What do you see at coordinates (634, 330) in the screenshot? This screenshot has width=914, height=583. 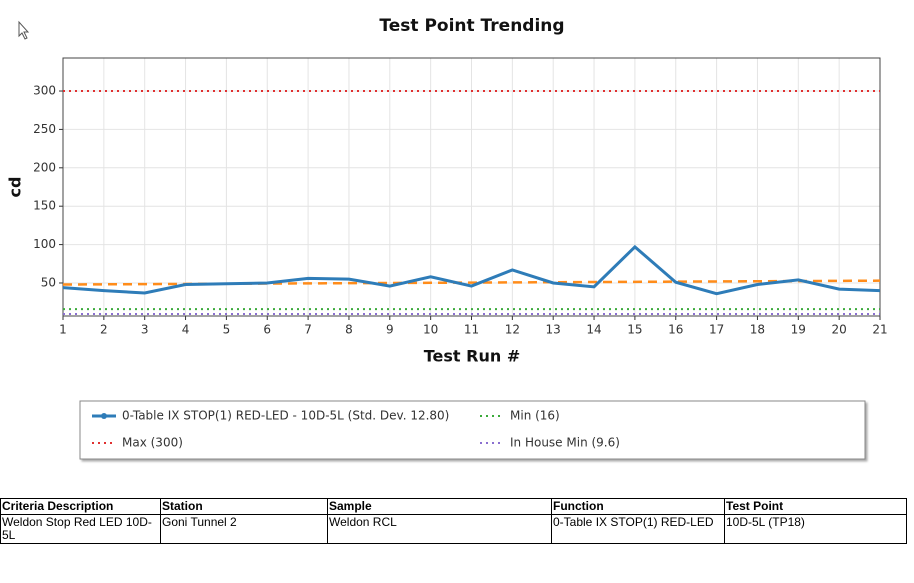 I see `x-tick-label: 15` at bounding box center [634, 330].